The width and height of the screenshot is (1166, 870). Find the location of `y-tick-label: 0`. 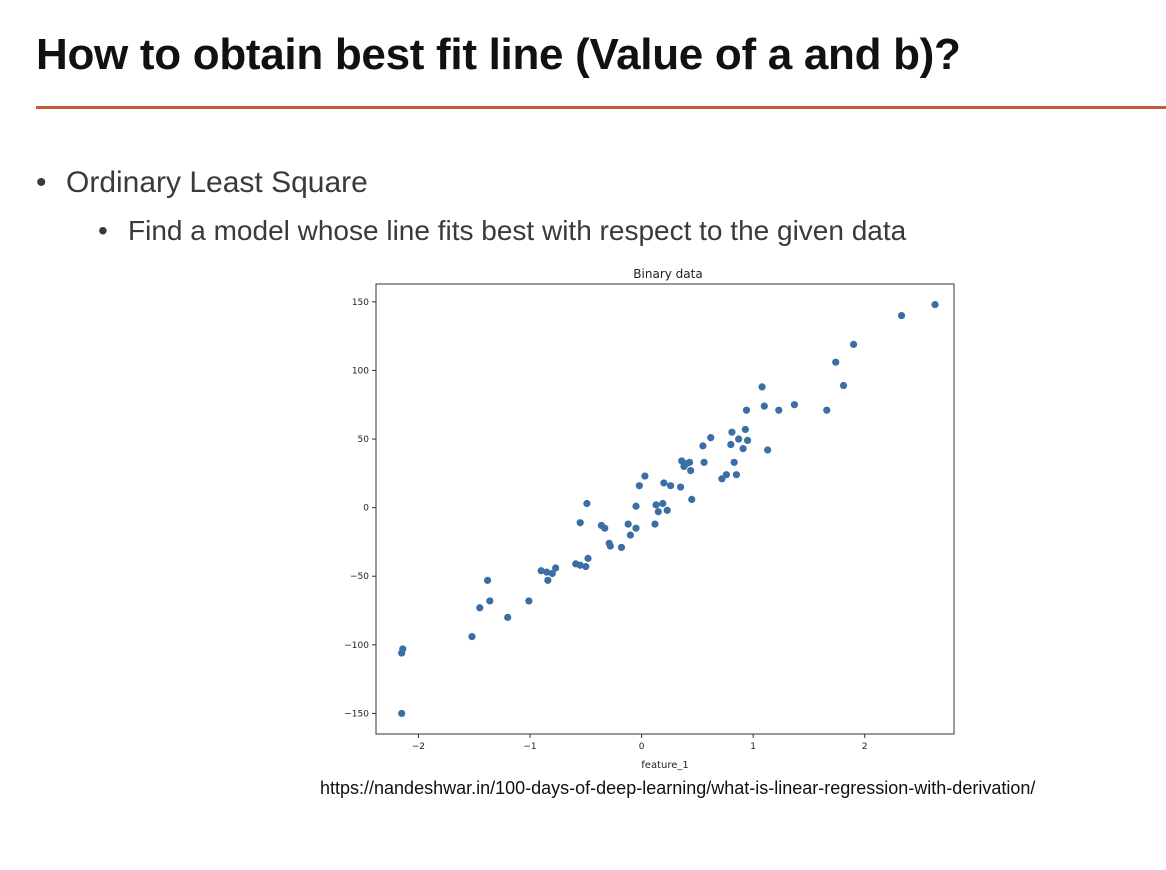

y-tick-label: 0 is located at coordinates (366, 509).